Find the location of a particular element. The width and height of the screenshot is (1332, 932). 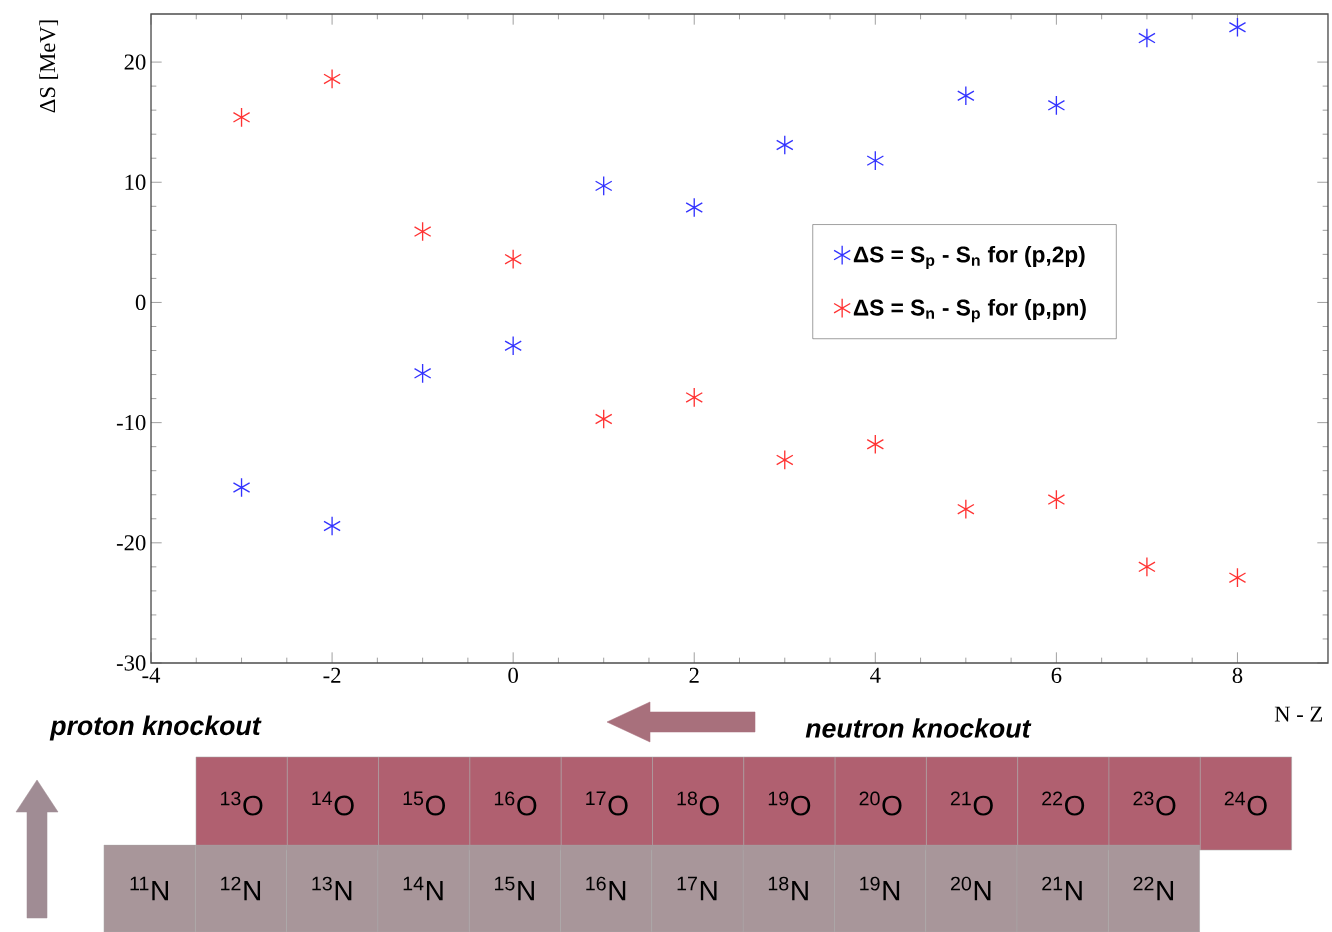

text: $^{19}$O is located at coordinates (789, 803).